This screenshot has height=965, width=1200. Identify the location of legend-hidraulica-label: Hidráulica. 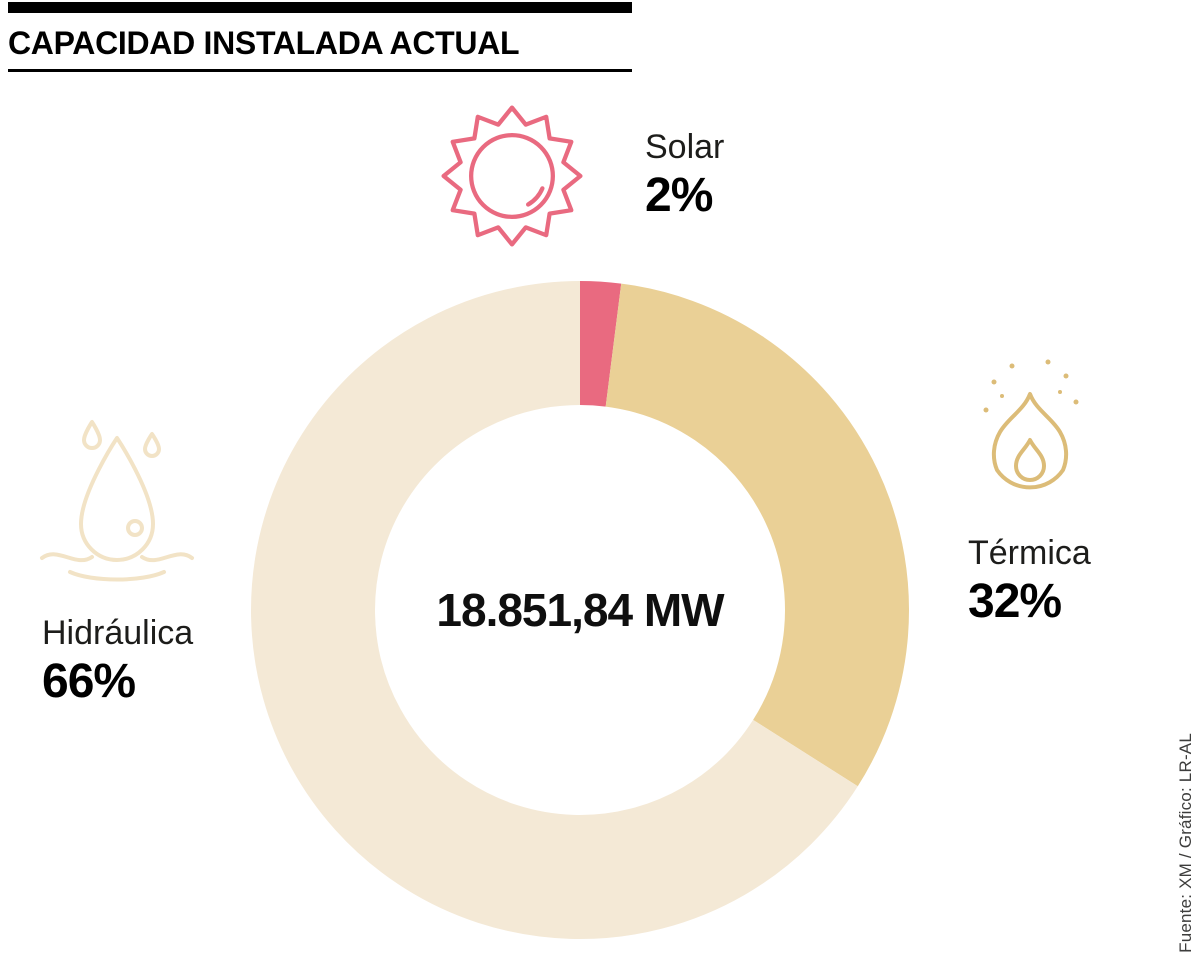
(118, 633).